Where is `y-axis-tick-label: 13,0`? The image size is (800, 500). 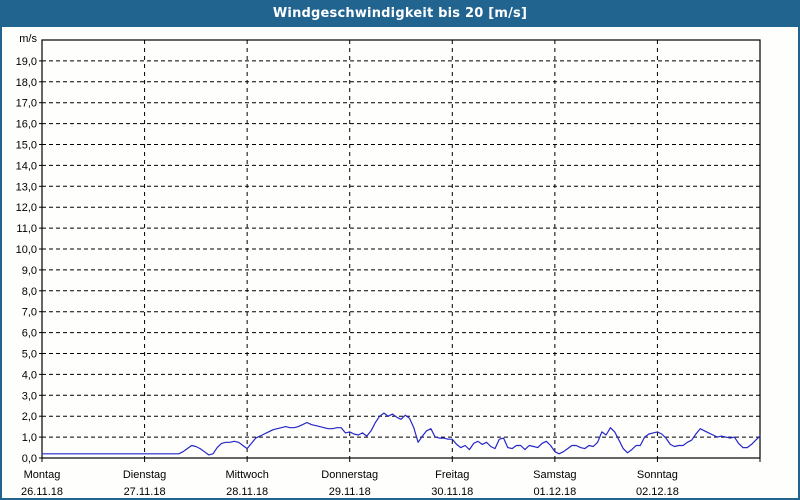
y-axis-tick-label: 13,0 is located at coordinates (26, 187).